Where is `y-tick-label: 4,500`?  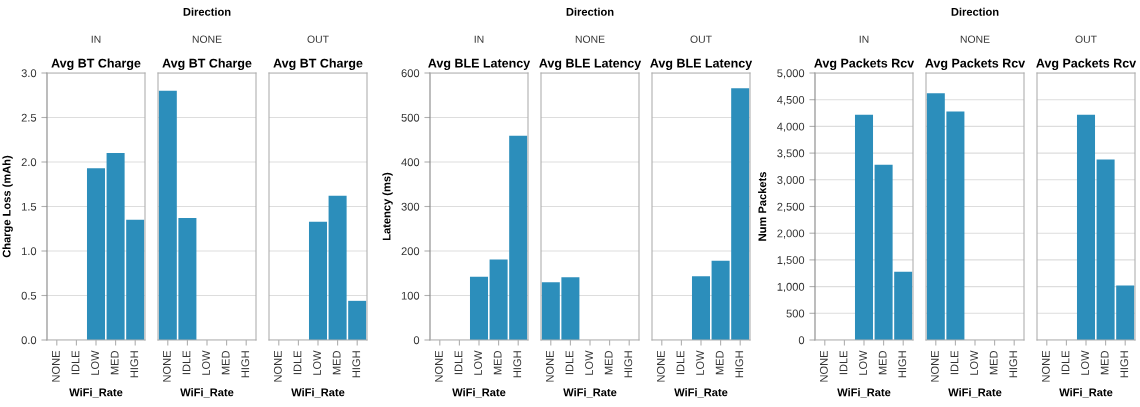 y-tick-label: 4,500 is located at coordinates (791, 100).